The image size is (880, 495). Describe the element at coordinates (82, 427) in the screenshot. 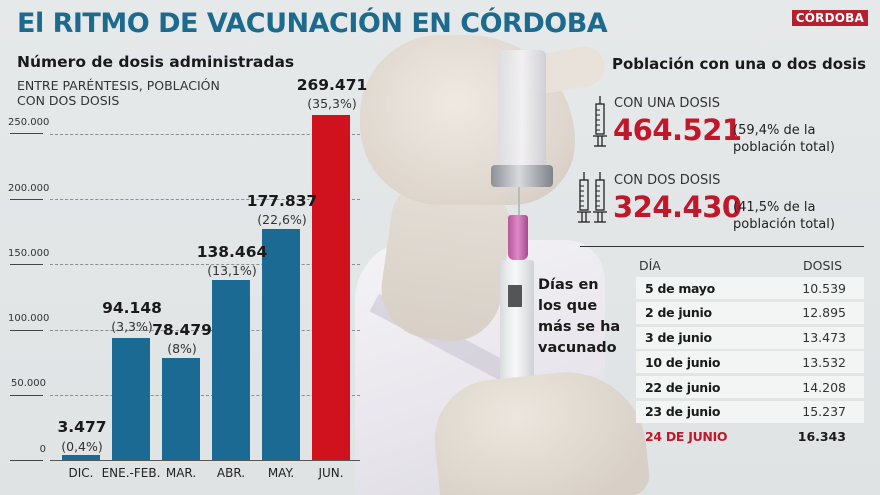

I see `bar-value-dic: 3.477` at that location.